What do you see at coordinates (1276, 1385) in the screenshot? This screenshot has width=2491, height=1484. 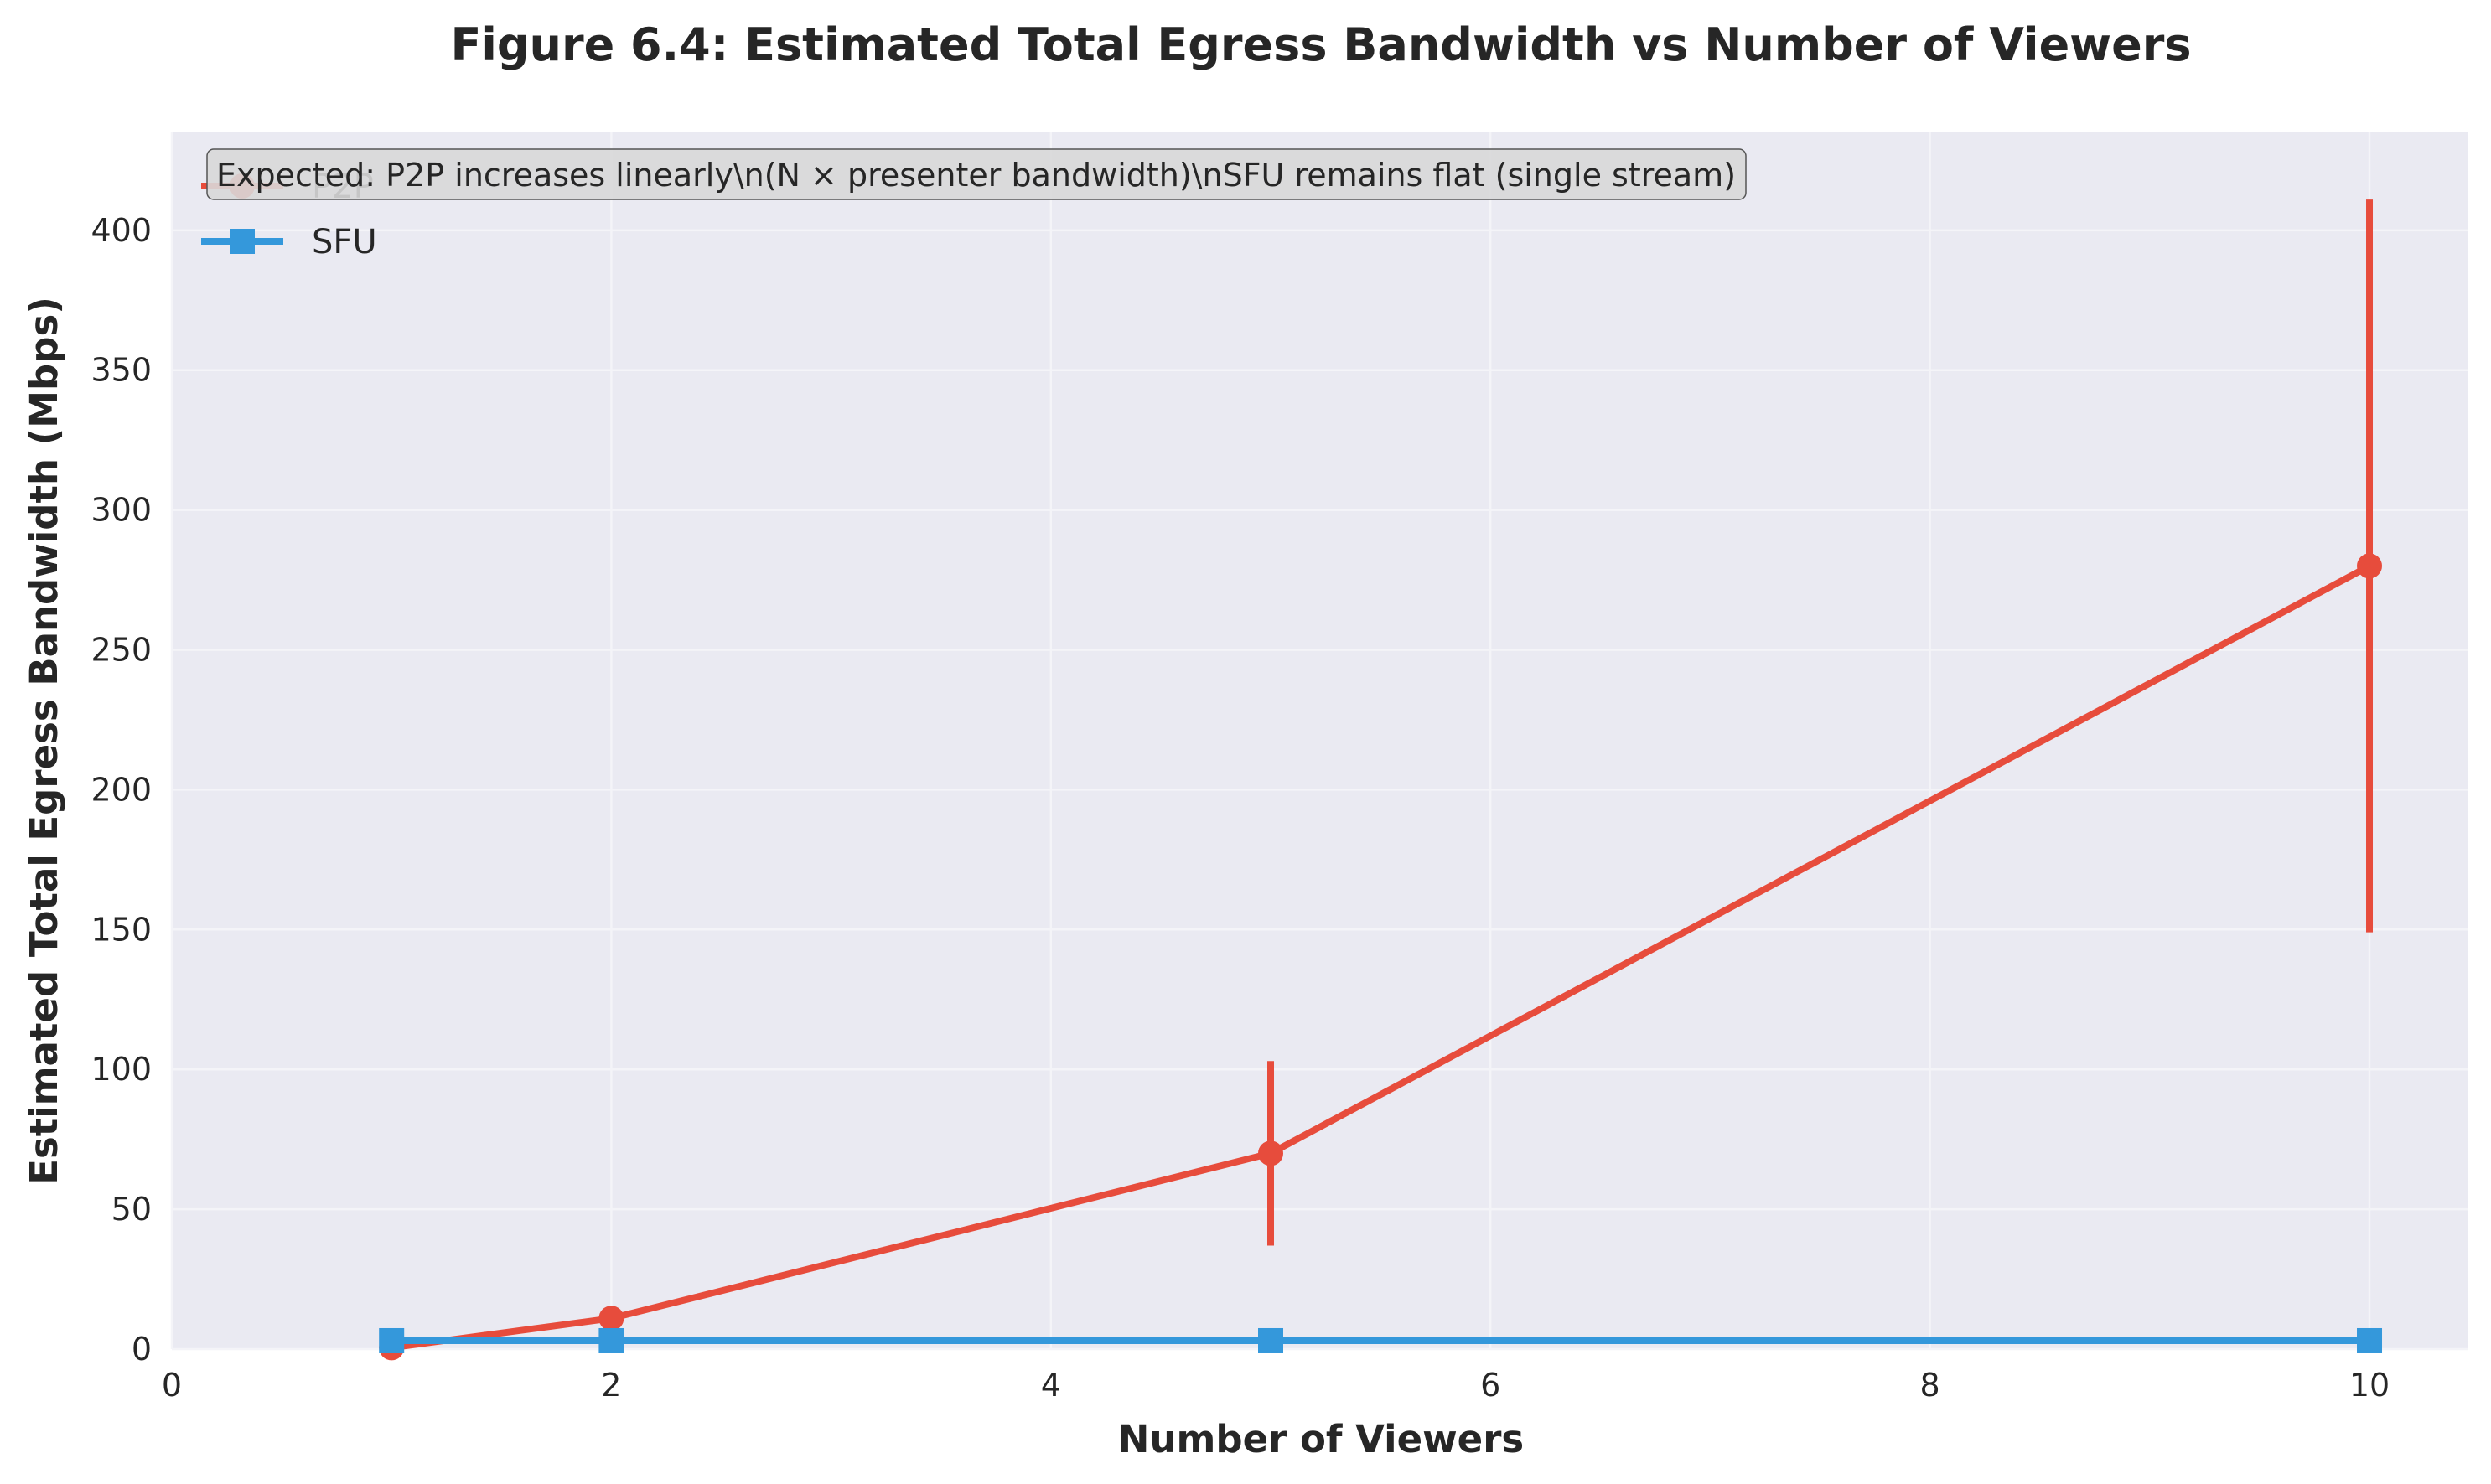 I see `x-axis-ticks: 0 2 4 6 8 10` at bounding box center [1276, 1385].